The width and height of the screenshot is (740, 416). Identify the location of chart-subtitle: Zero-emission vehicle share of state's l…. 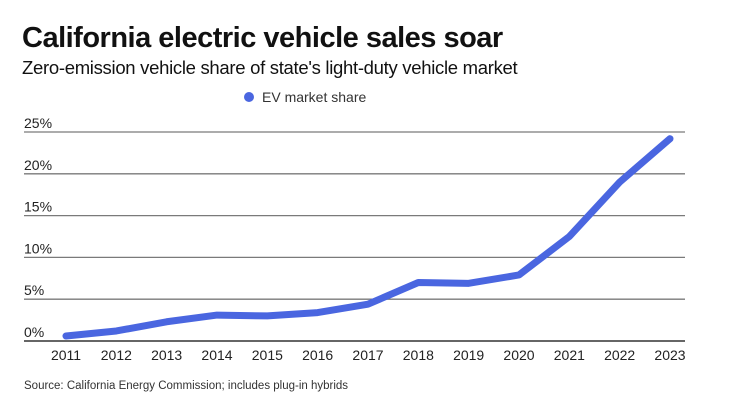
(270, 67).